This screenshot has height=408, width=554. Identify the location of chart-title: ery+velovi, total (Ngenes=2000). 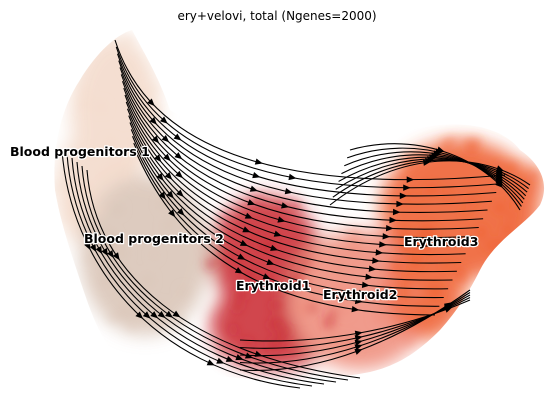
(277, 16).